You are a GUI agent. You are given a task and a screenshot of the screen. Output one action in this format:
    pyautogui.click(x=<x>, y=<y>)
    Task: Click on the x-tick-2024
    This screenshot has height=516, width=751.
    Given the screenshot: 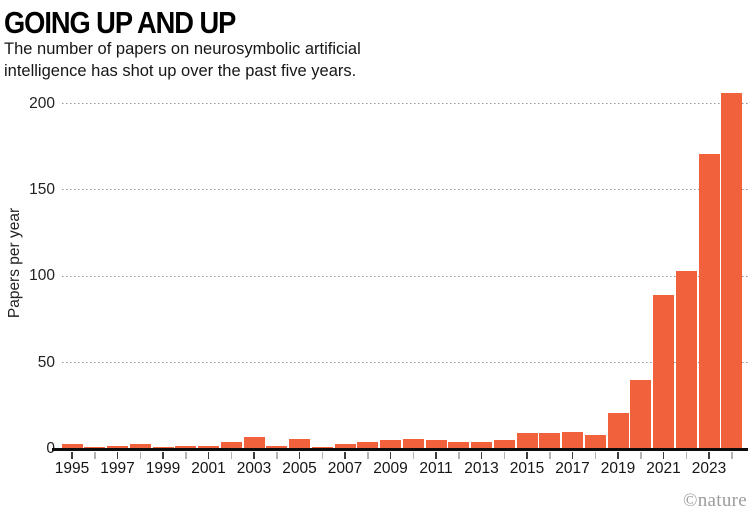 What is the action you would take?
    pyautogui.click(x=732, y=455)
    